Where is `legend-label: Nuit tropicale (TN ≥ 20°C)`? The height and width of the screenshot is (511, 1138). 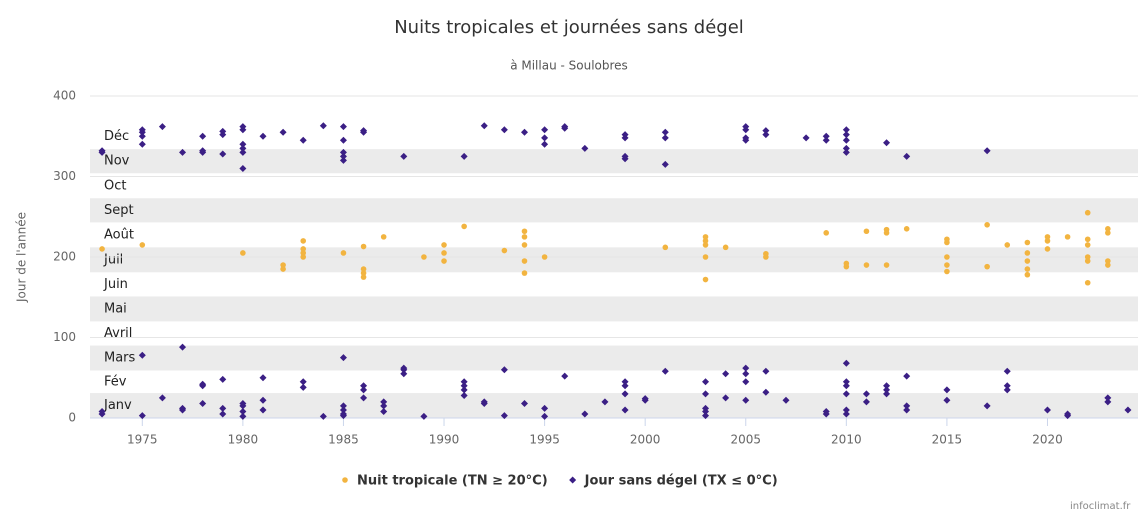
legend-label: Nuit tropicale (TN ≥ 20°C) is located at coordinates (452, 481).